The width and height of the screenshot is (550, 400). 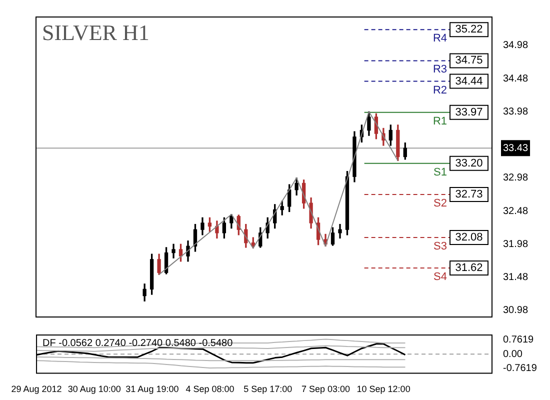 What do you see at coordinates (96, 32) in the screenshot?
I see `chart-title: SILVER H1` at bounding box center [96, 32].